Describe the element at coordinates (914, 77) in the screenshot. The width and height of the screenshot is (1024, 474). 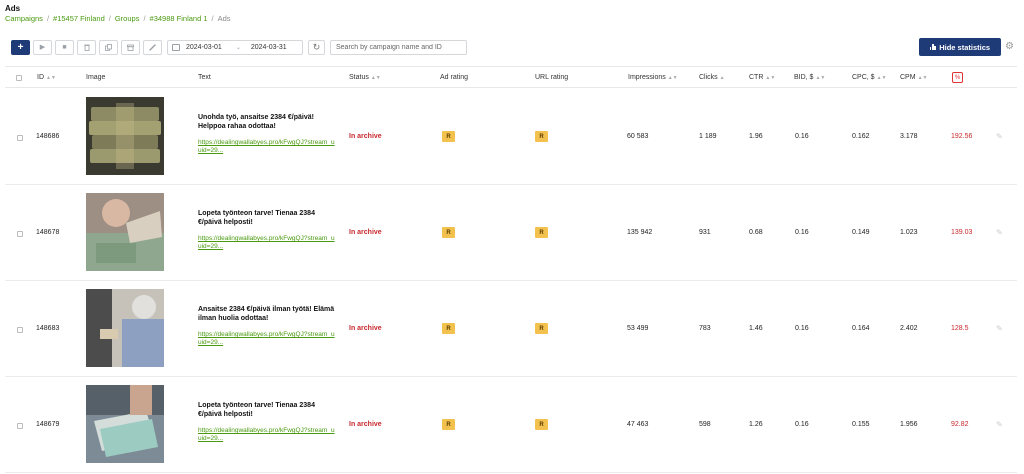
I see `column-cpm: CPM ▲▼` at that location.